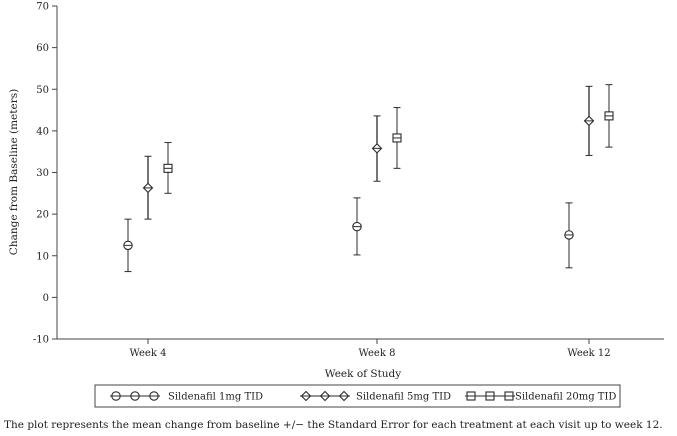 This screenshot has height=436, width=677. I want to click on y-tick-label: -10, so click(41, 340).